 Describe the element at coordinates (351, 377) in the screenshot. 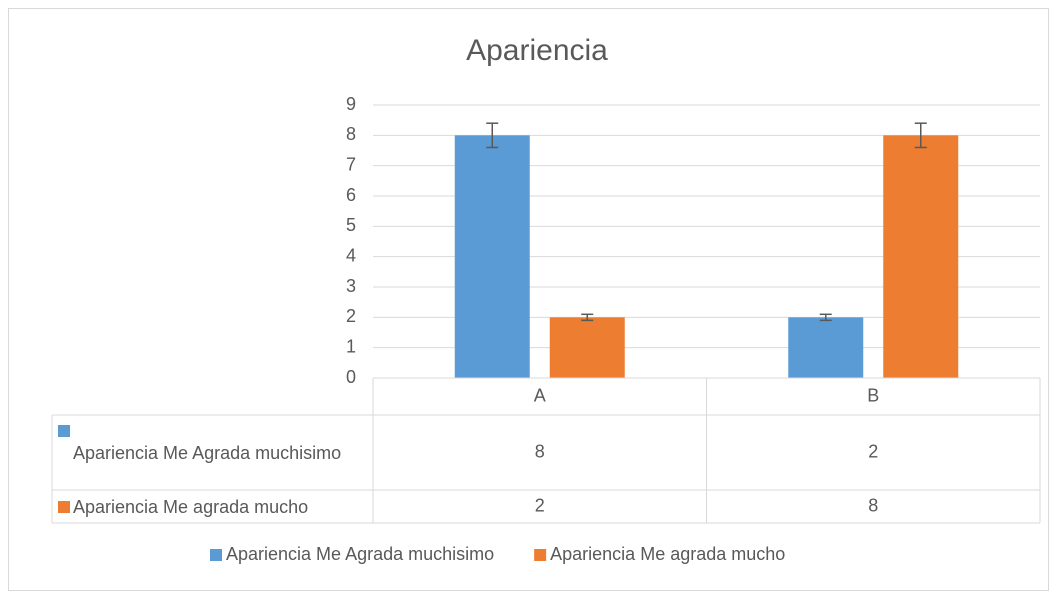

I see `y-tick-label: 0` at that location.